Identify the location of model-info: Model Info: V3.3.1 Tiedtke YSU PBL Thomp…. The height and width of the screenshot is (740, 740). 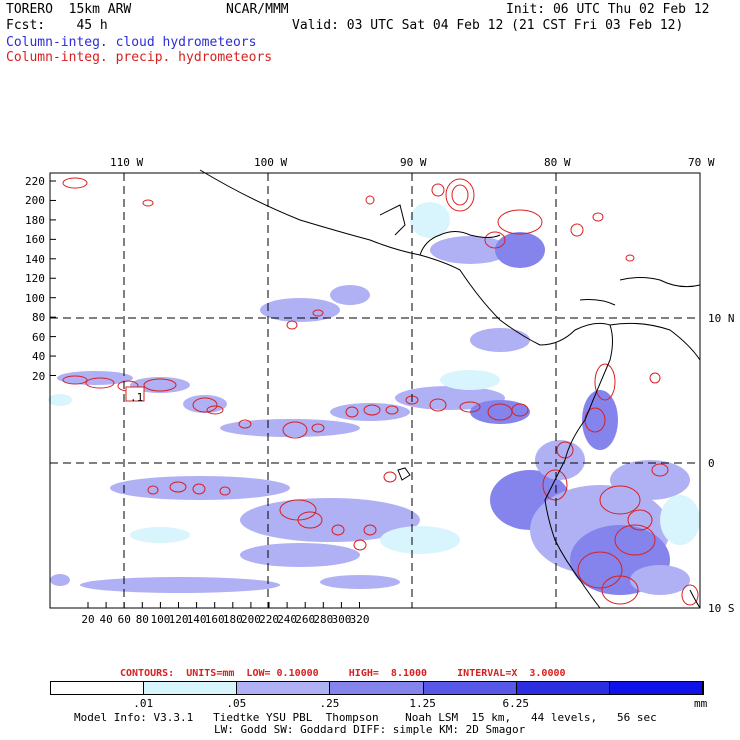
(365, 717).